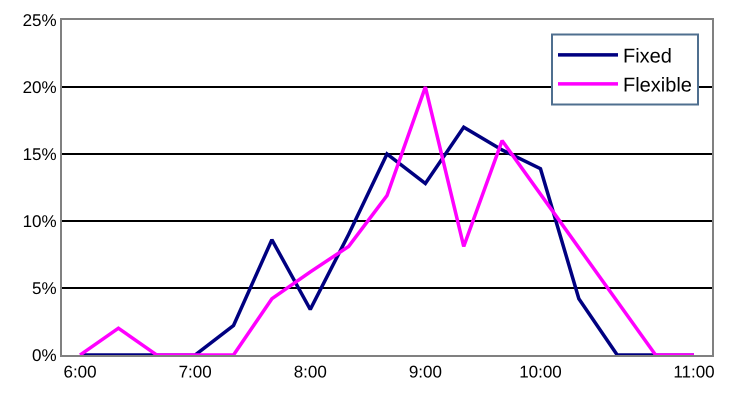 This screenshot has width=730, height=400. I want to click on y-tick-label: 0%, so click(44, 355).